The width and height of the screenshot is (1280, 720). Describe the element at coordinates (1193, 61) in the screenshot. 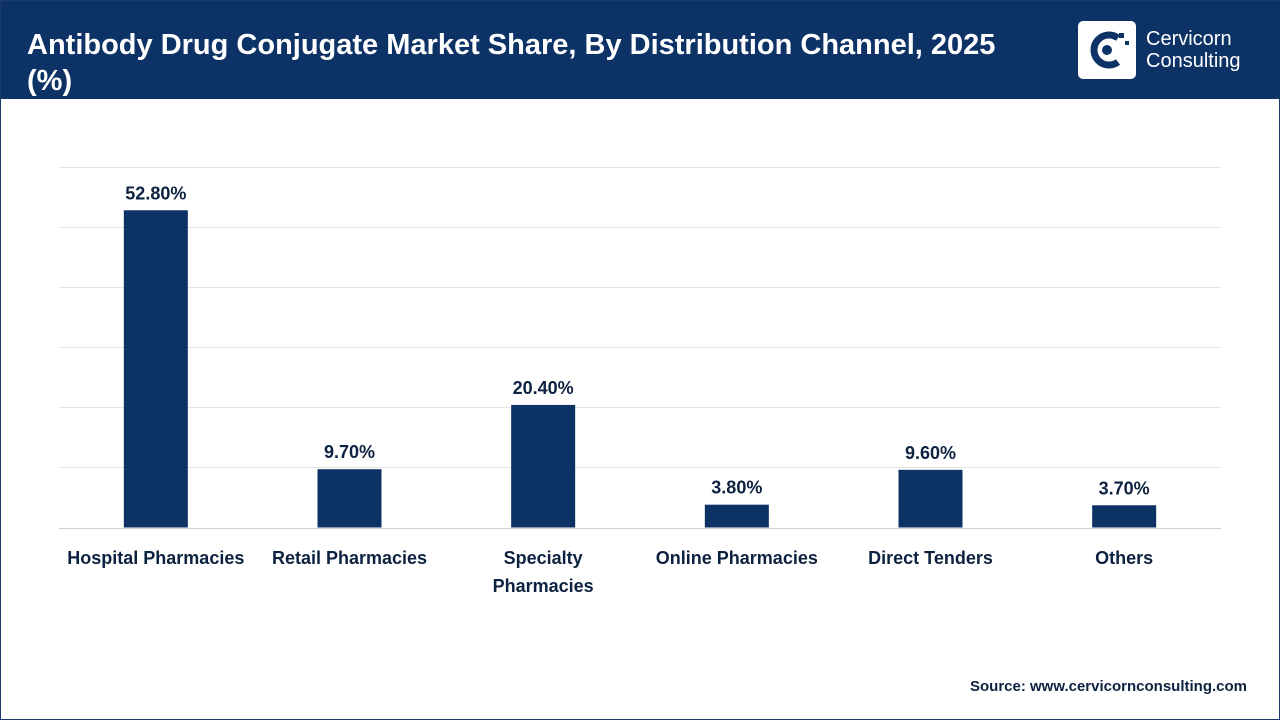

I see `logo-line-2: Consulting` at that location.